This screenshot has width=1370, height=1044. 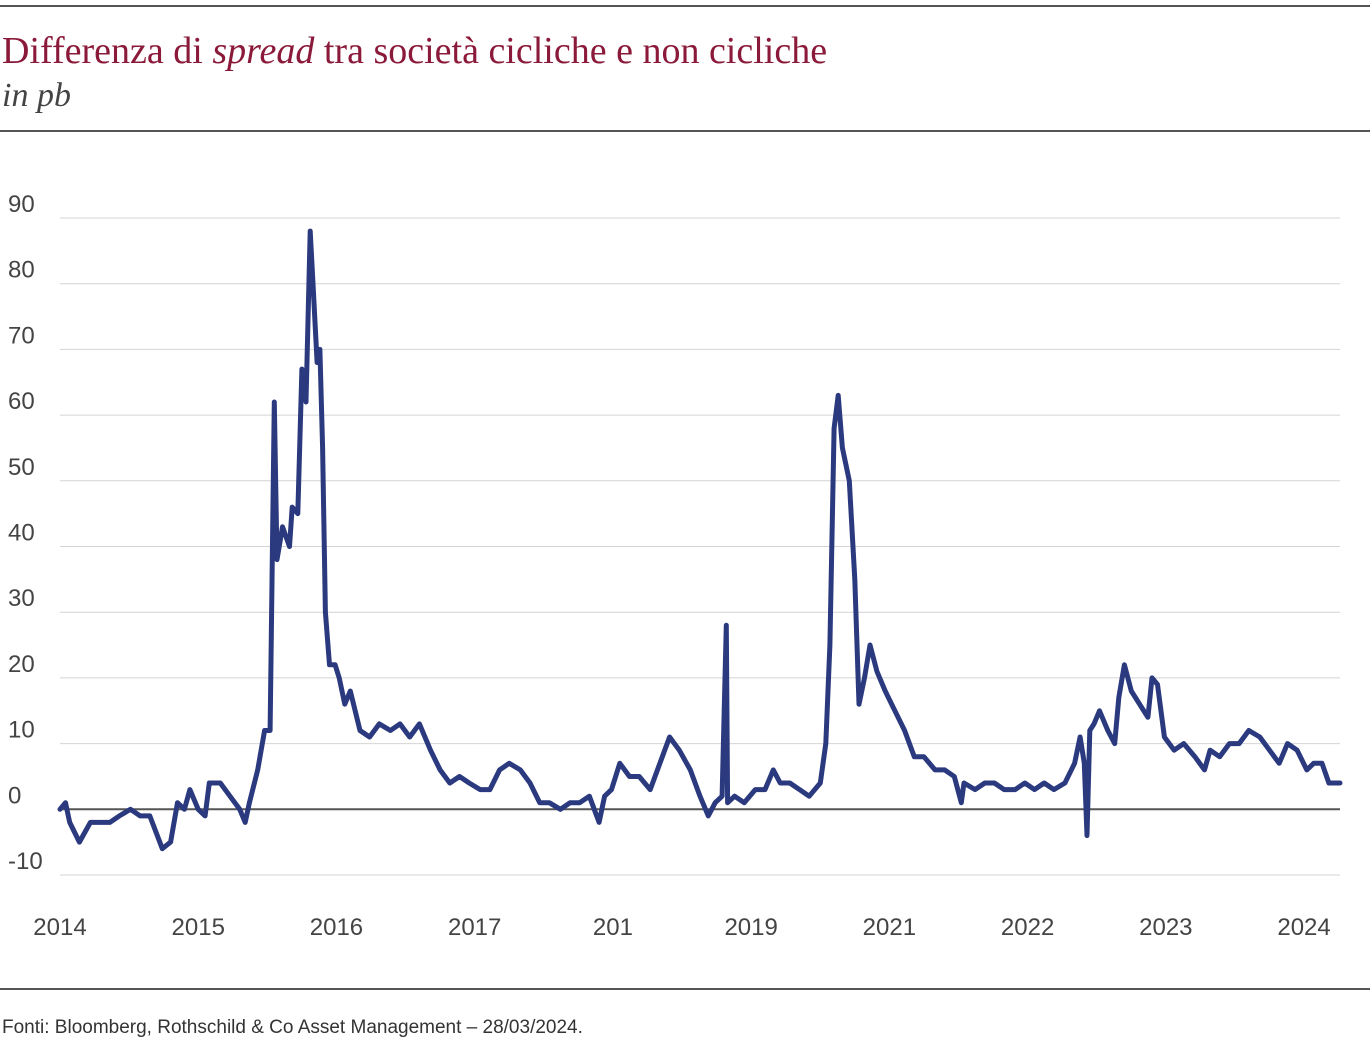 What do you see at coordinates (21, 467) in the screenshot?
I see `y-tick-label: 50` at bounding box center [21, 467].